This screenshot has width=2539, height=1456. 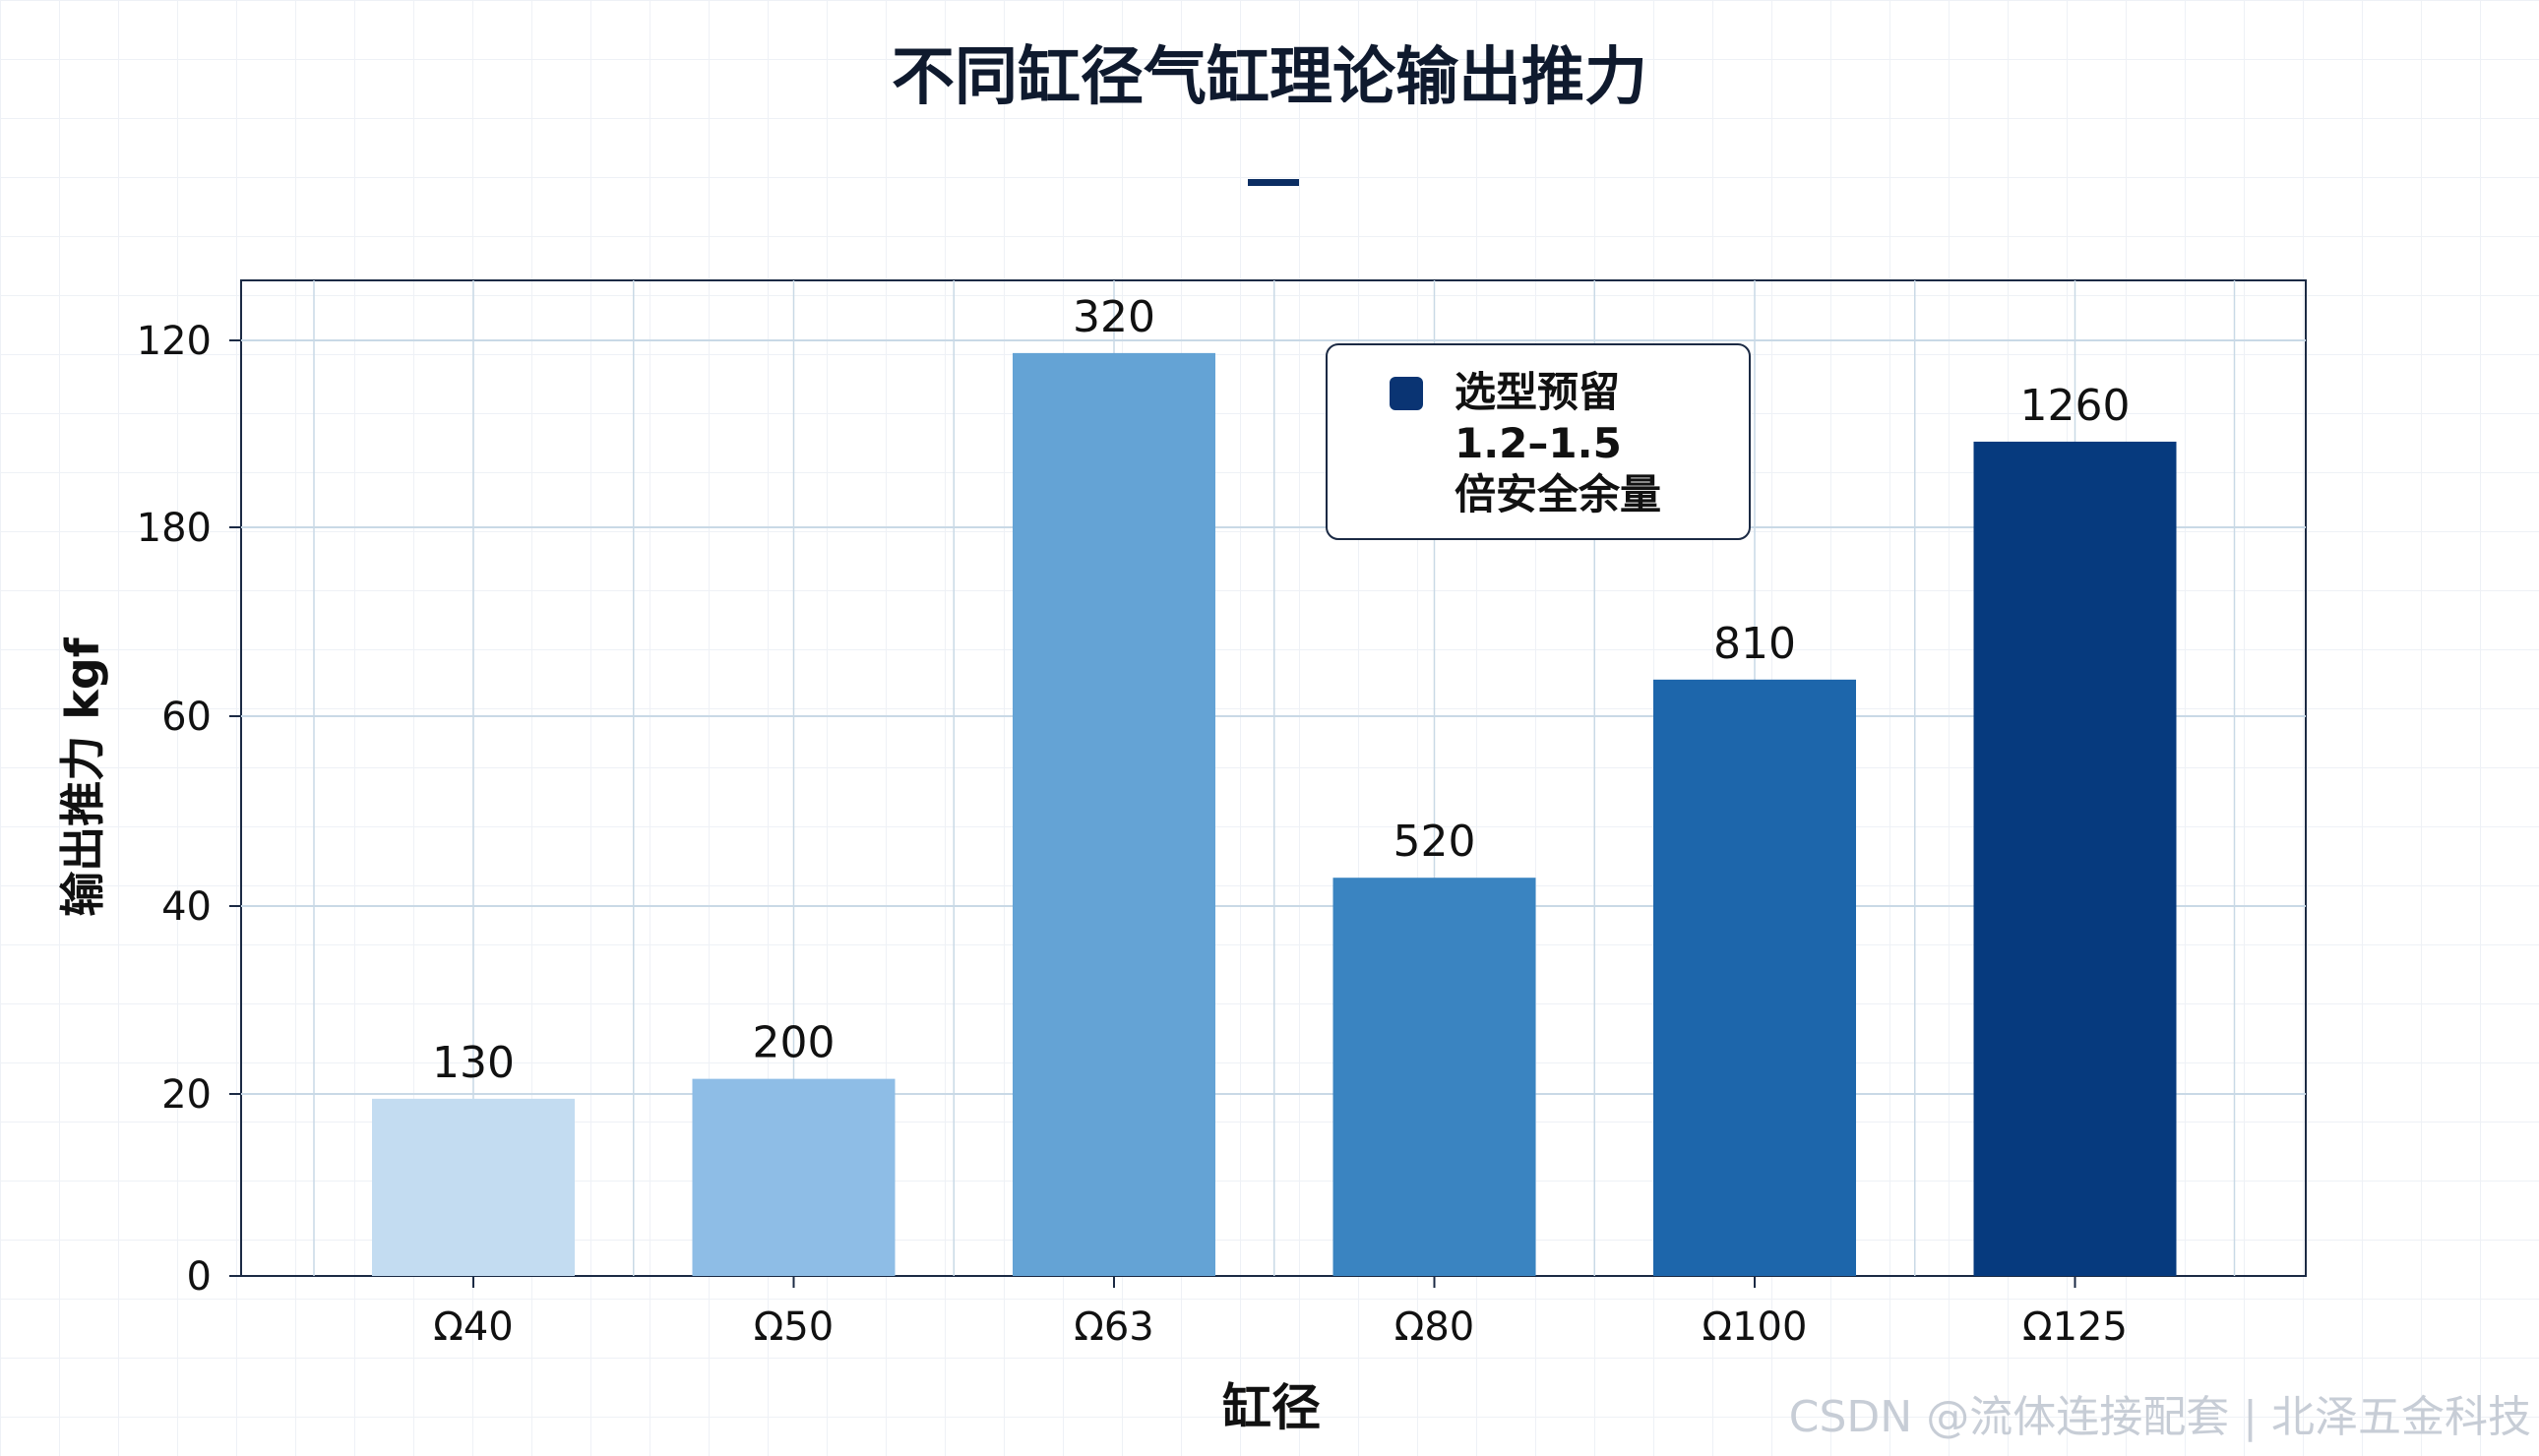 I want to click on y-tick-label: 0, so click(x=199, y=1277).